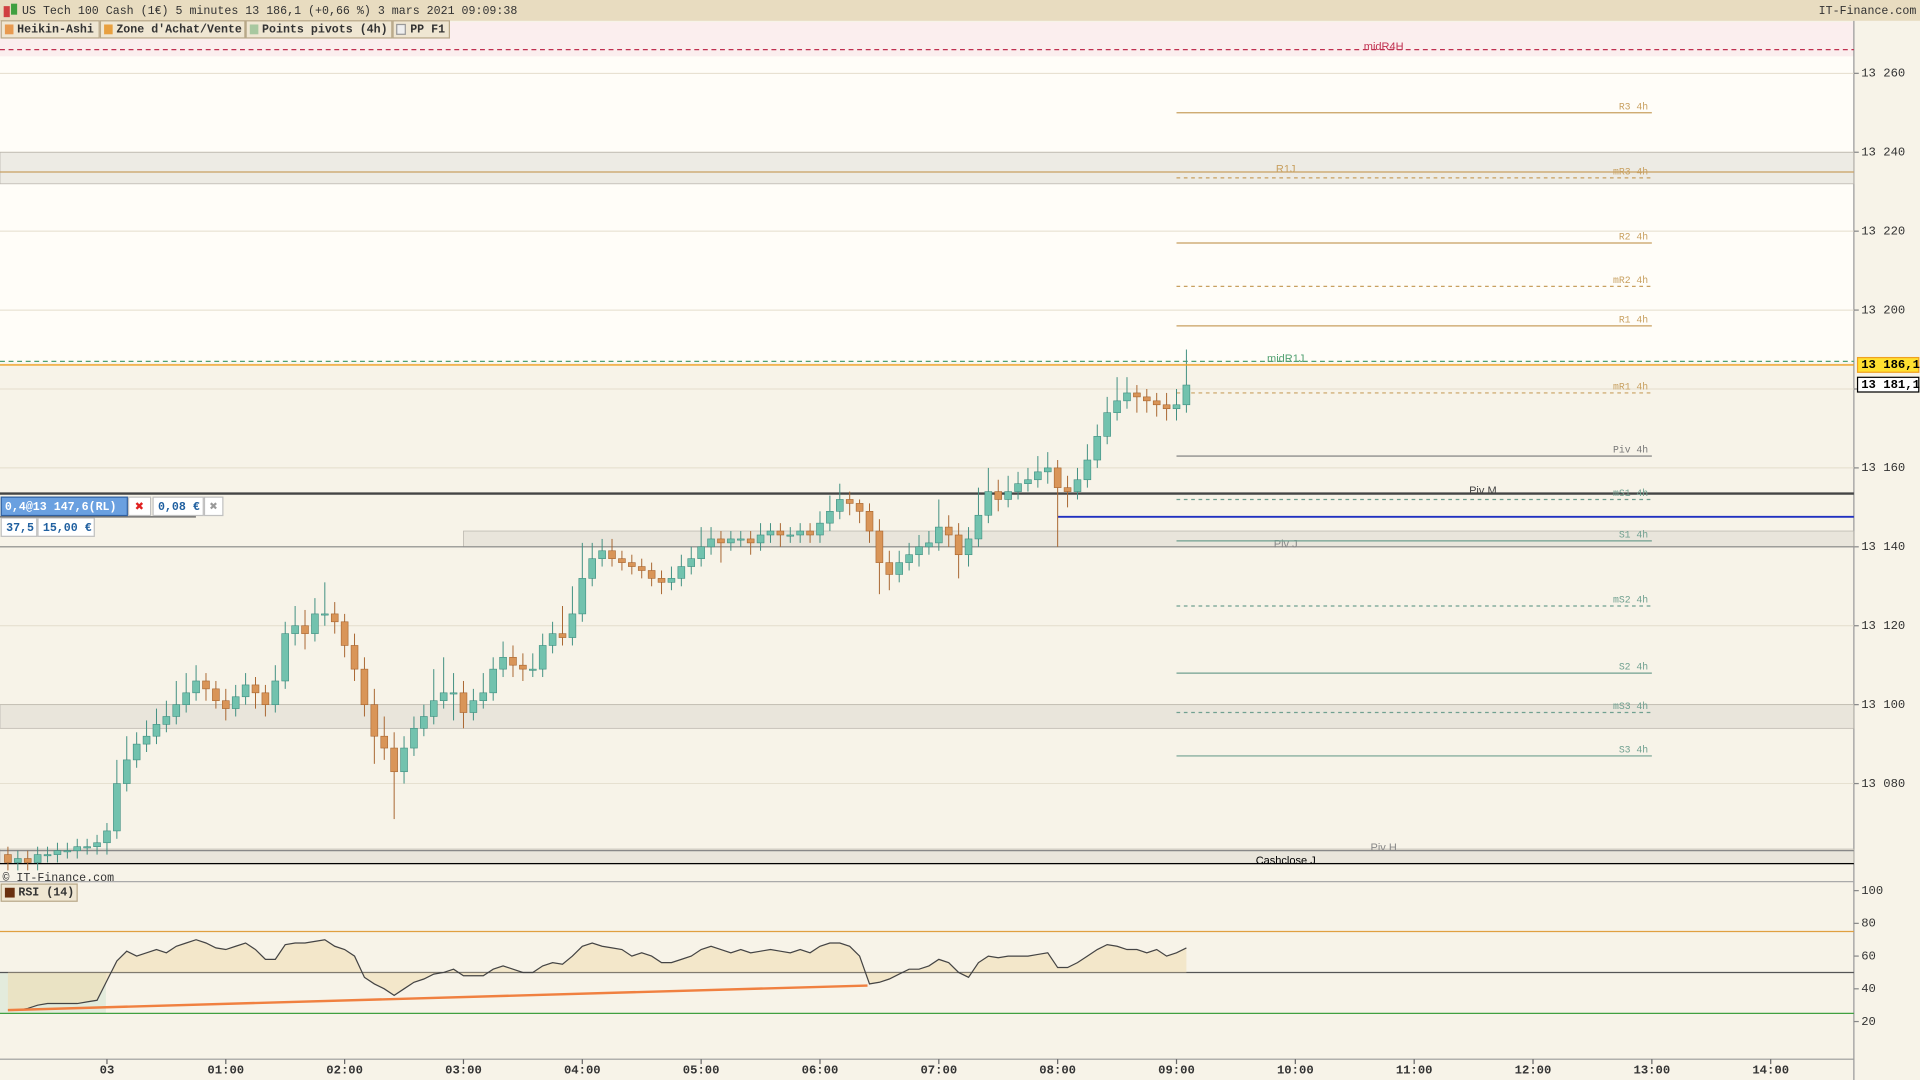  I want to click on tab-label: Heikin-Ashi, so click(55, 29).